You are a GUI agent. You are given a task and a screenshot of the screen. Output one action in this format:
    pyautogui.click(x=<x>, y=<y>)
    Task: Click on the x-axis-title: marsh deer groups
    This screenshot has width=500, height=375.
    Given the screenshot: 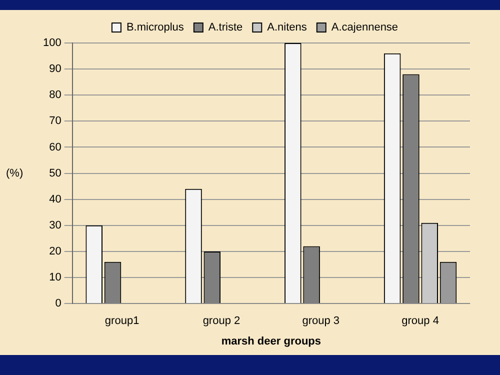 What is the action you would take?
    pyautogui.click(x=271, y=341)
    